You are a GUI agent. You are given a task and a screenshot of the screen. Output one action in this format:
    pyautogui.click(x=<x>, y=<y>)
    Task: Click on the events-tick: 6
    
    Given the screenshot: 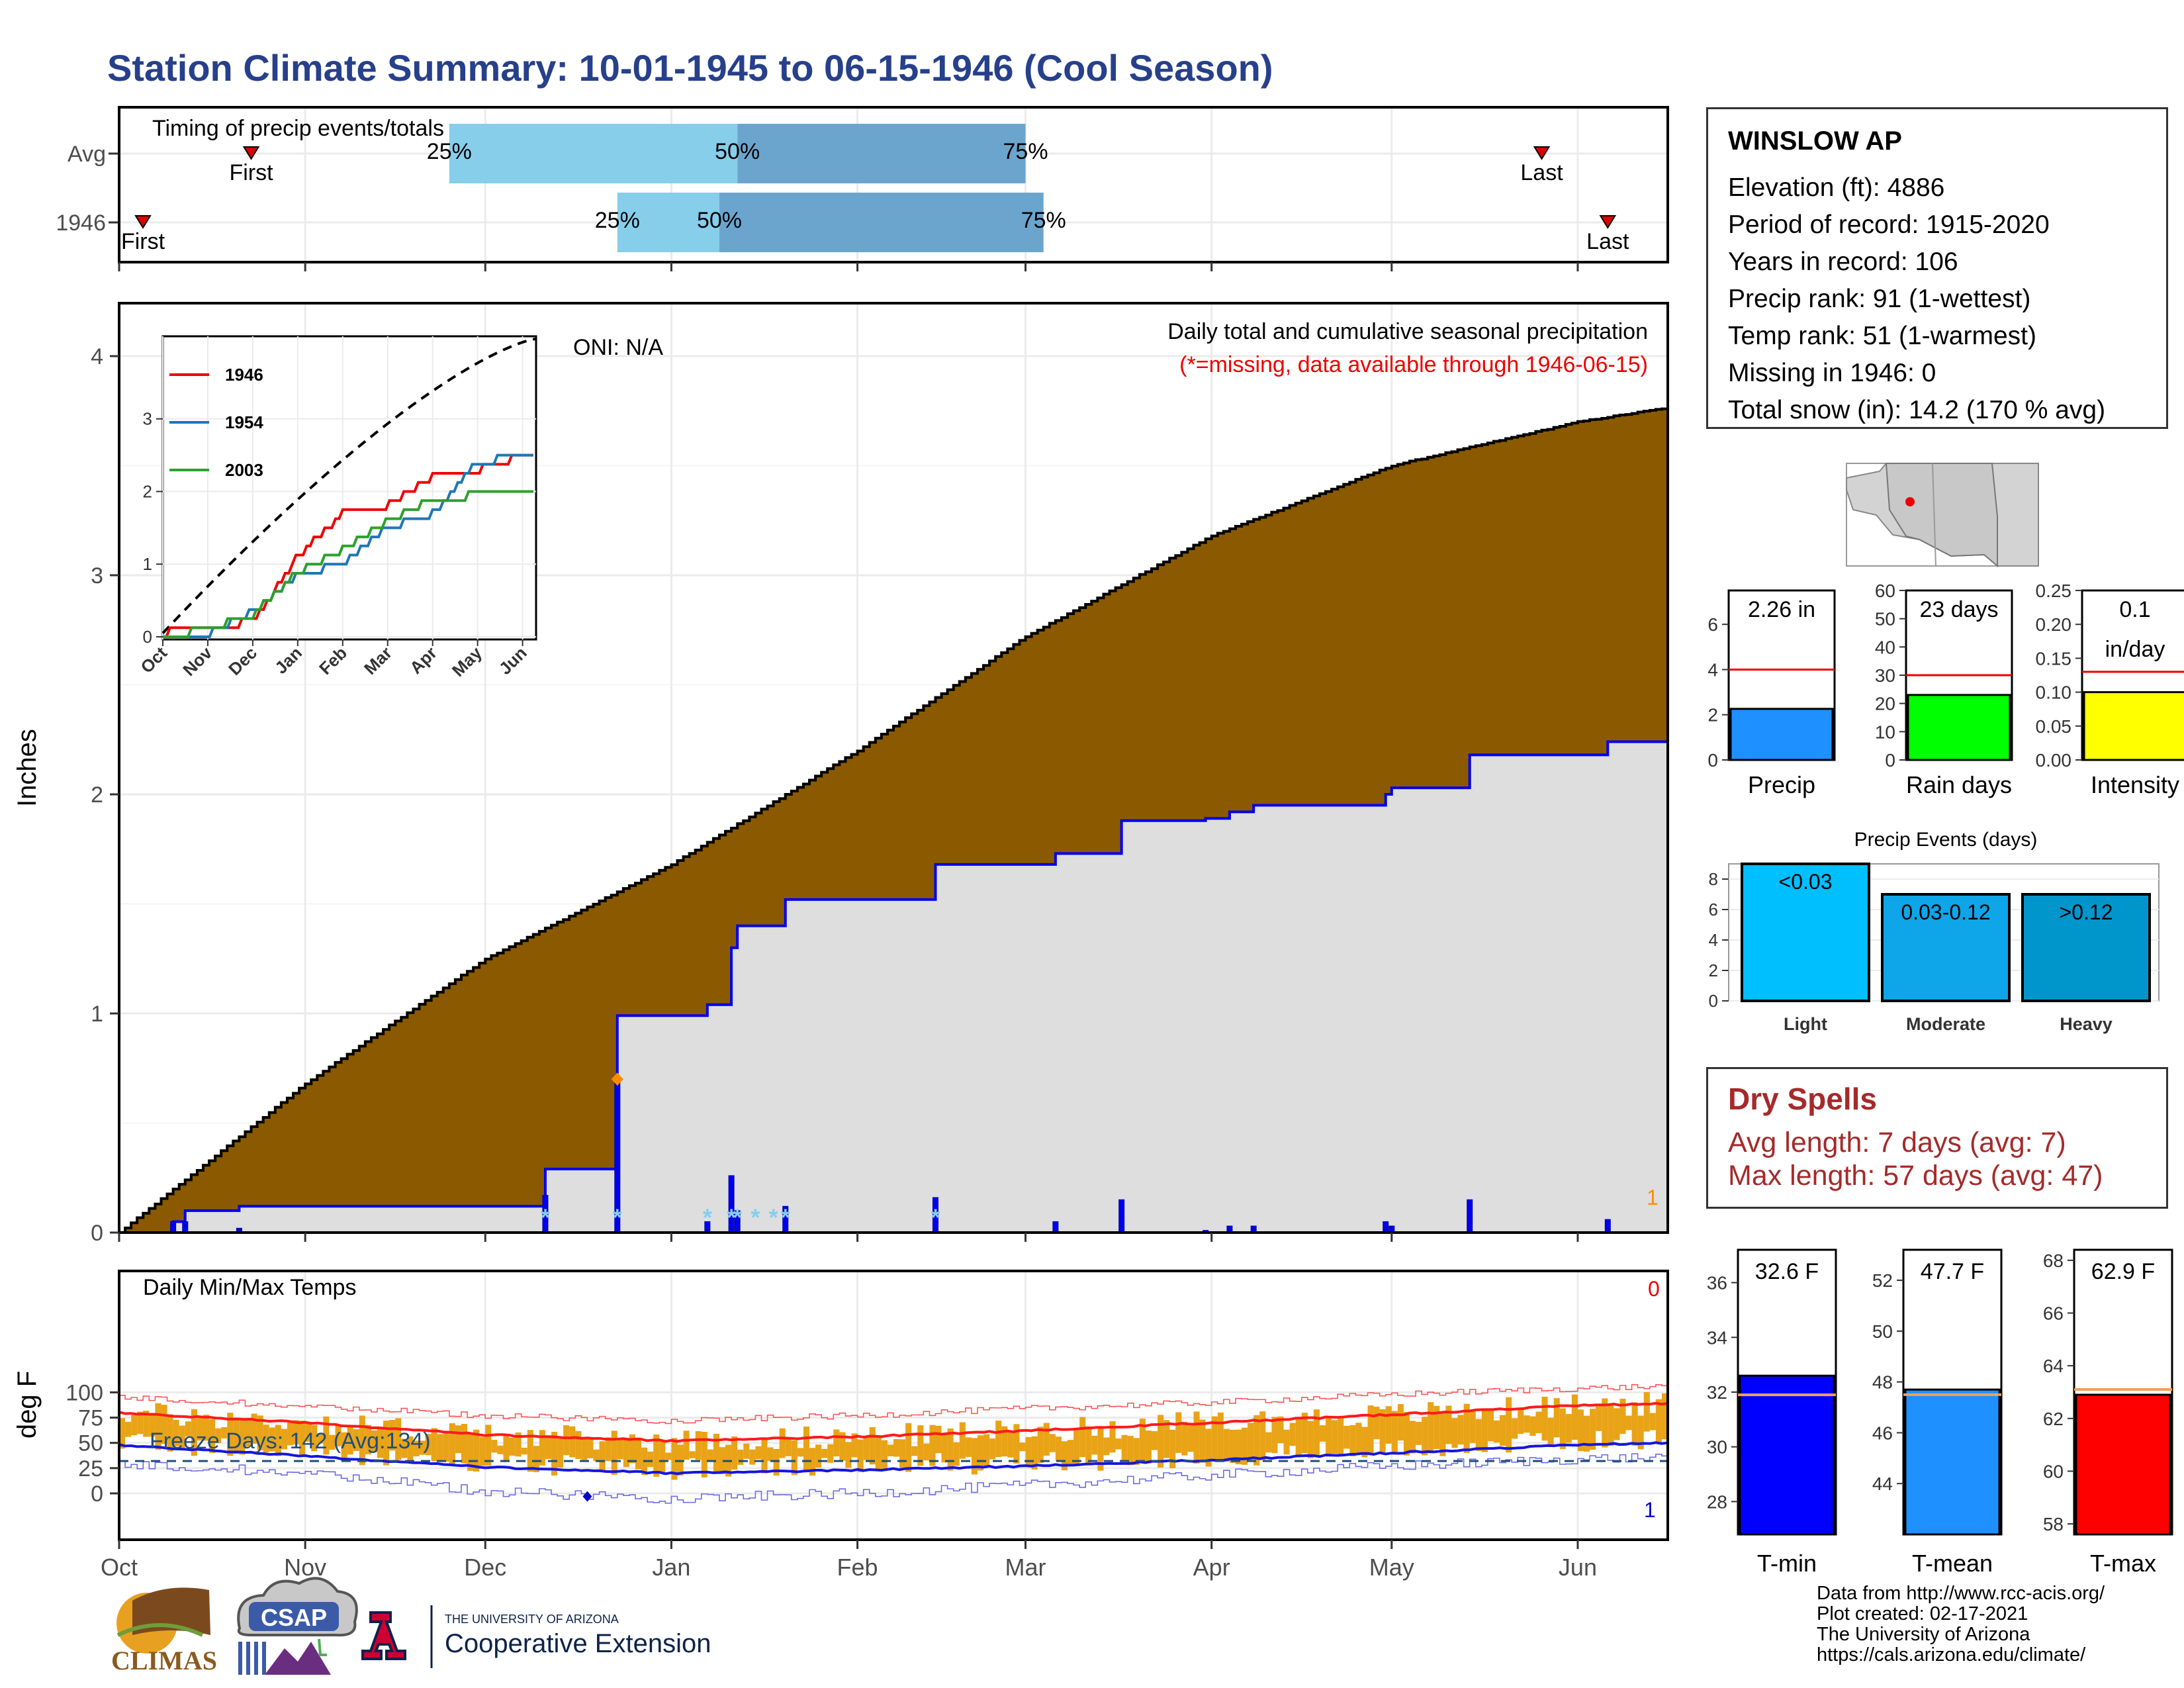 What is the action you would take?
    pyautogui.click(x=1713, y=909)
    